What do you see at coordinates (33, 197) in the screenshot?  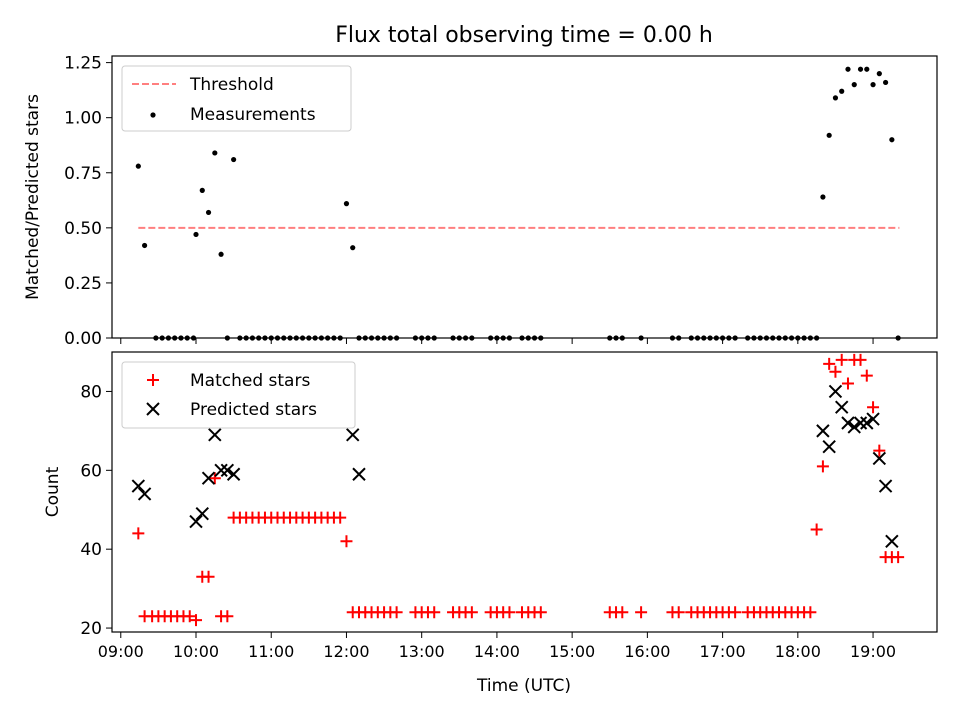 I see `top-y-axis-label: Matched/Predicted stars` at bounding box center [33, 197].